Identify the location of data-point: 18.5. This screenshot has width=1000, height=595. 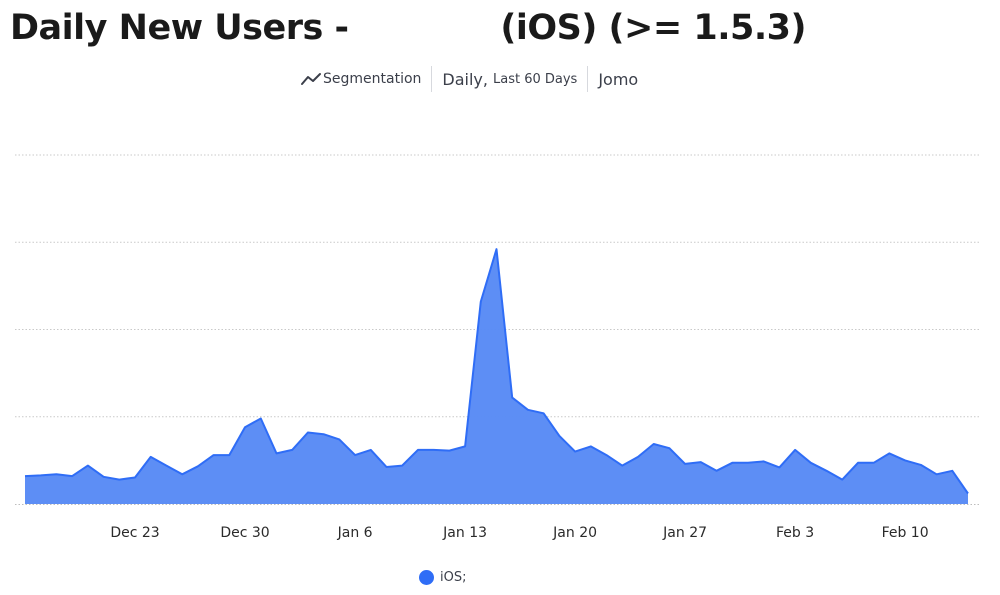
(339, 439).